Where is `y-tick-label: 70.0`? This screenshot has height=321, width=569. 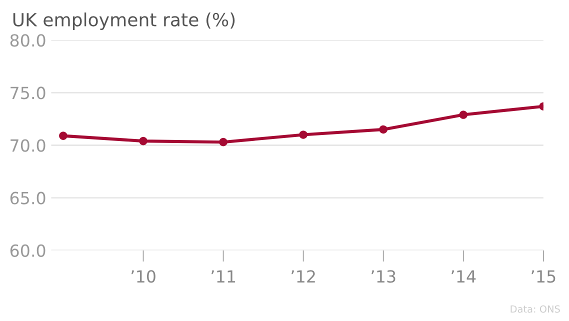 y-tick-label: 70.0 is located at coordinates (28, 145).